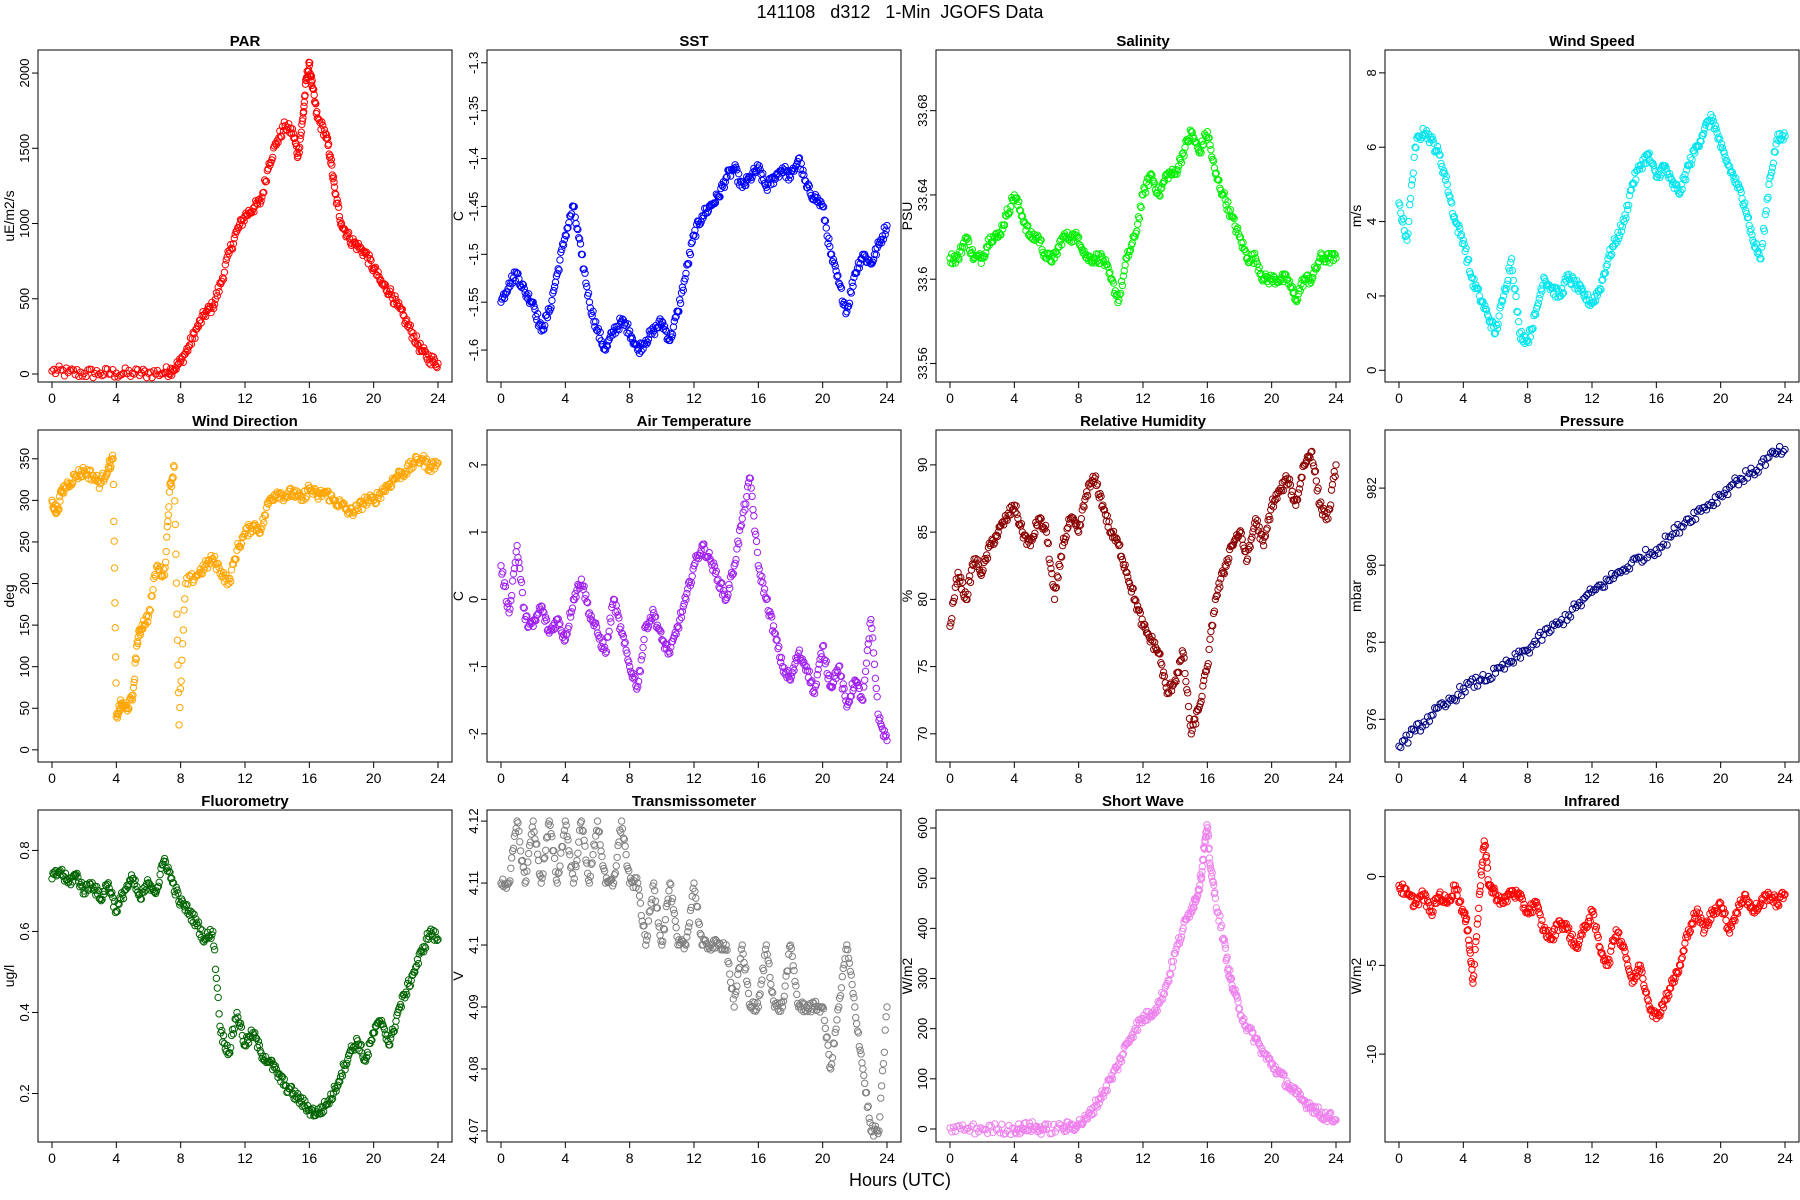  What do you see at coordinates (1371, 147) in the screenshot?
I see `y-tick-label: 6` at bounding box center [1371, 147].